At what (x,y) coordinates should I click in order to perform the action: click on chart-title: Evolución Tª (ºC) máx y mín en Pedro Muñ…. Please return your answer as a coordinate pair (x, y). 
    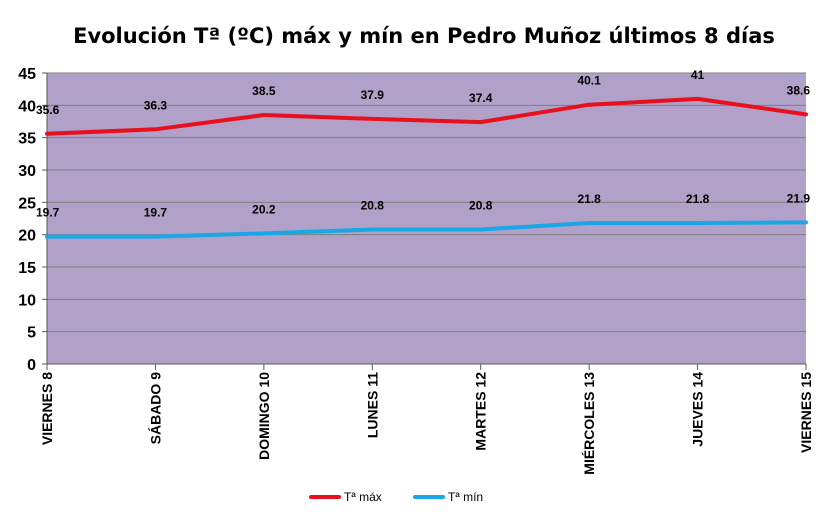
    Looking at the image, I should click on (424, 36).